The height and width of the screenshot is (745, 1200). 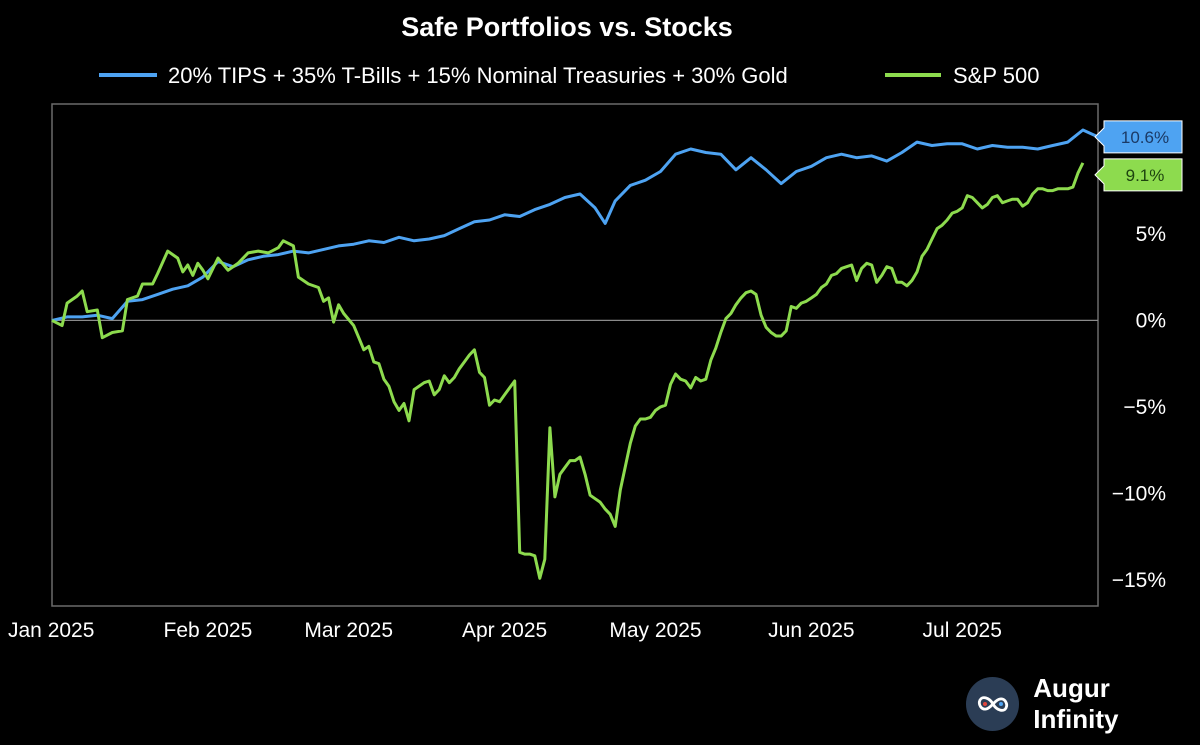 I want to click on end-label-text: 9.1%, so click(x=1145, y=175).